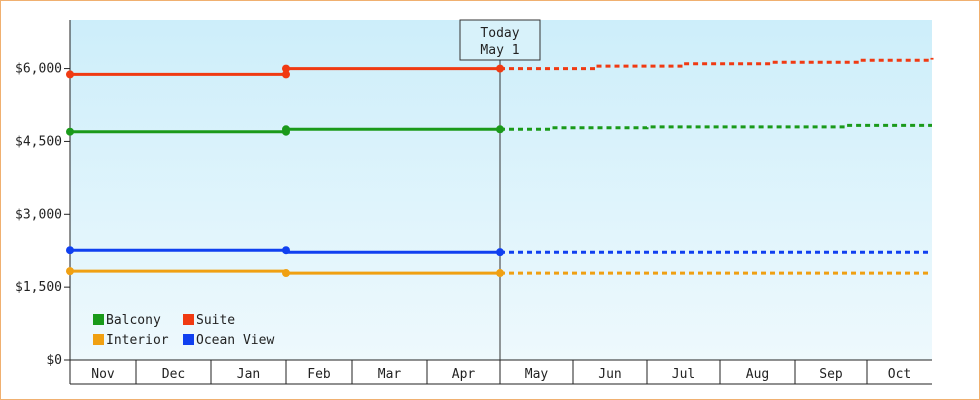 Image resolution: width=980 pixels, height=400 pixels. What do you see at coordinates (38, 214) in the screenshot?
I see `y-tick-label: $3,000` at bounding box center [38, 214].